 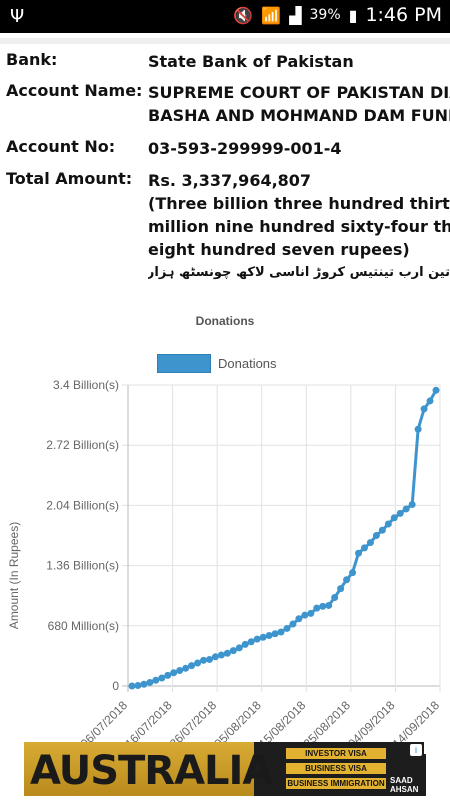 I want to click on y-tick-label: 1.36 Billion(s), so click(x=82, y=566).